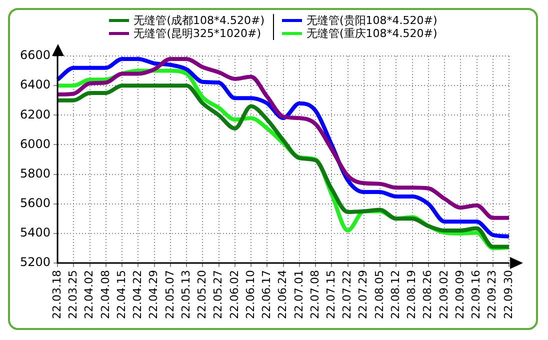  I want to click on legend-label: 无缝管(重庆108*4.520#), so click(372, 33).